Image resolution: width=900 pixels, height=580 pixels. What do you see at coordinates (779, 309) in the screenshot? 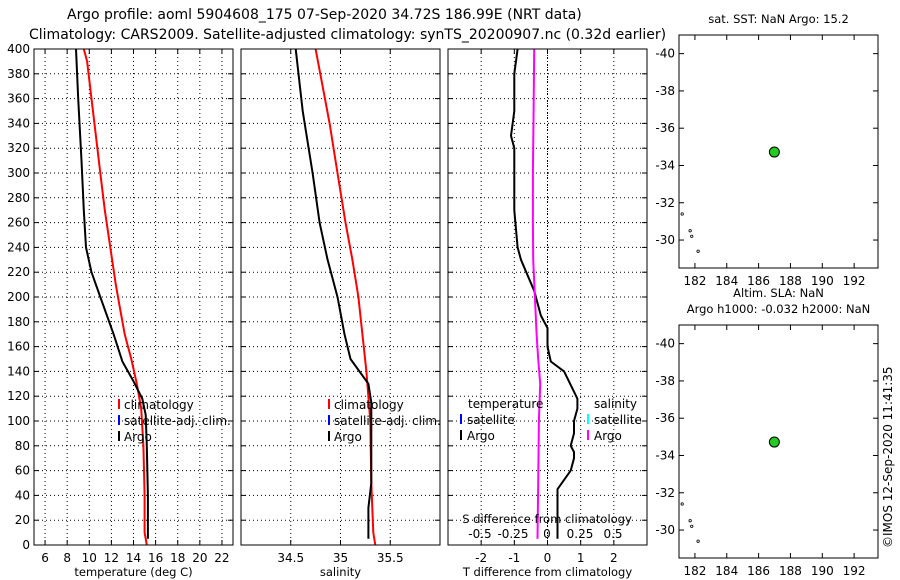
I see `map-title: Argo h1000: -0.032 h2000: NaN` at bounding box center [779, 309].